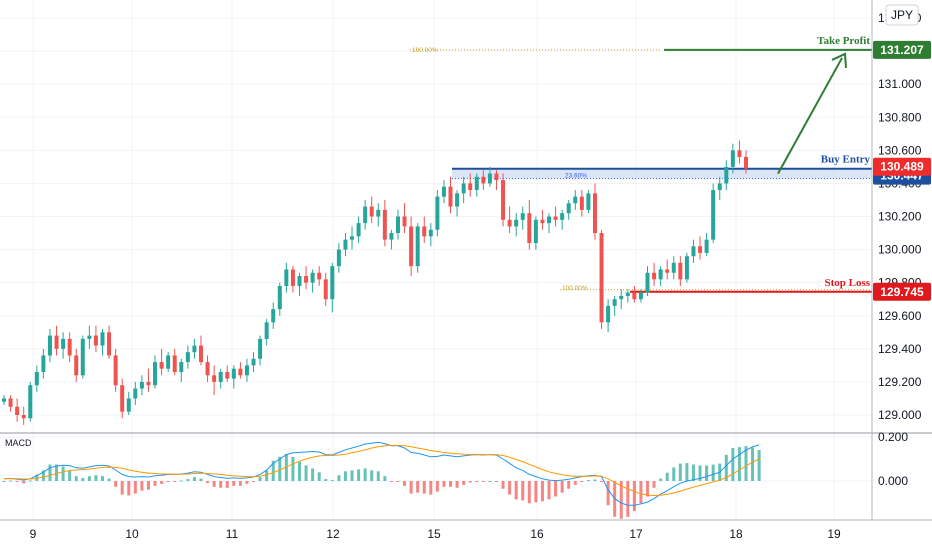  What do you see at coordinates (893, 437) in the screenshot?
I see `macd-tick-label: 0.200` at bounding box center [893, 437].